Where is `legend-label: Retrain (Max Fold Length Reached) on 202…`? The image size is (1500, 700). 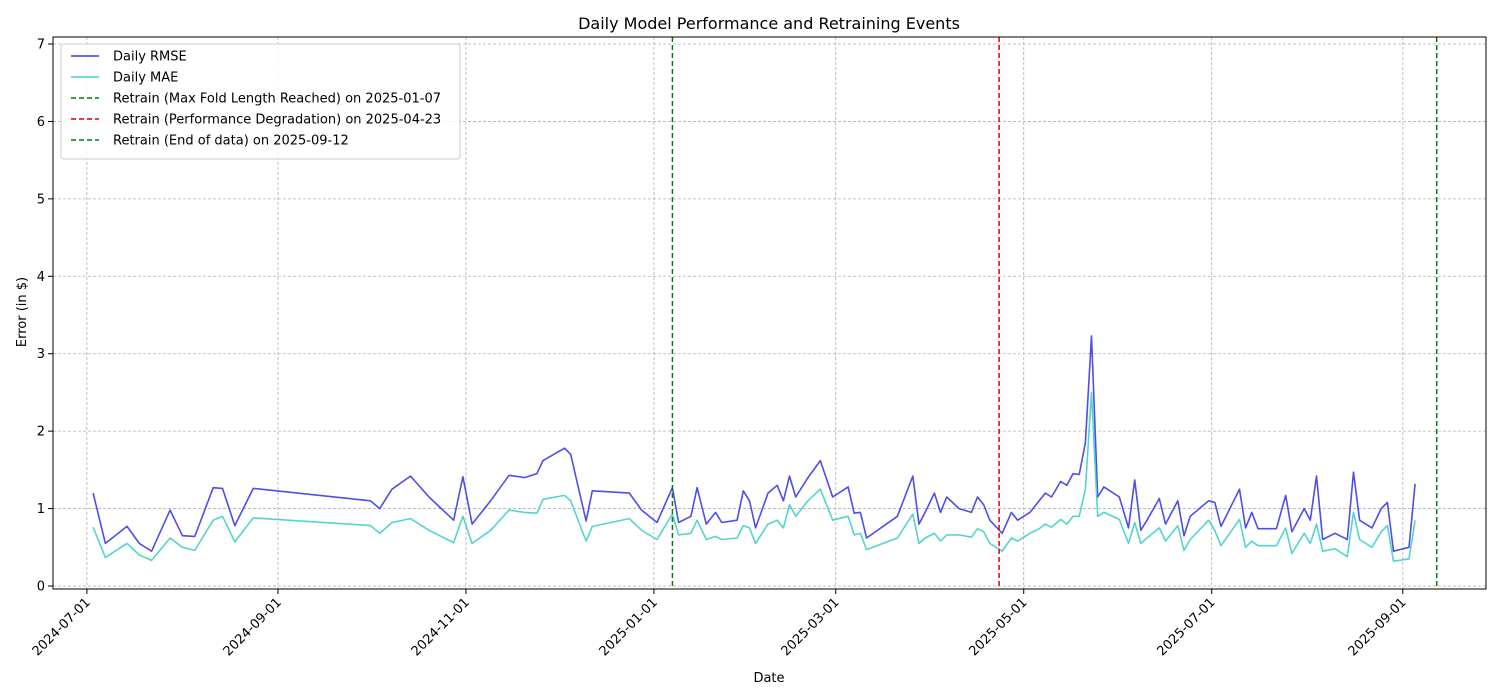
legend-label: Retrain (Max Fold Length Reached) on 202… is located at coordinates (277, 99).